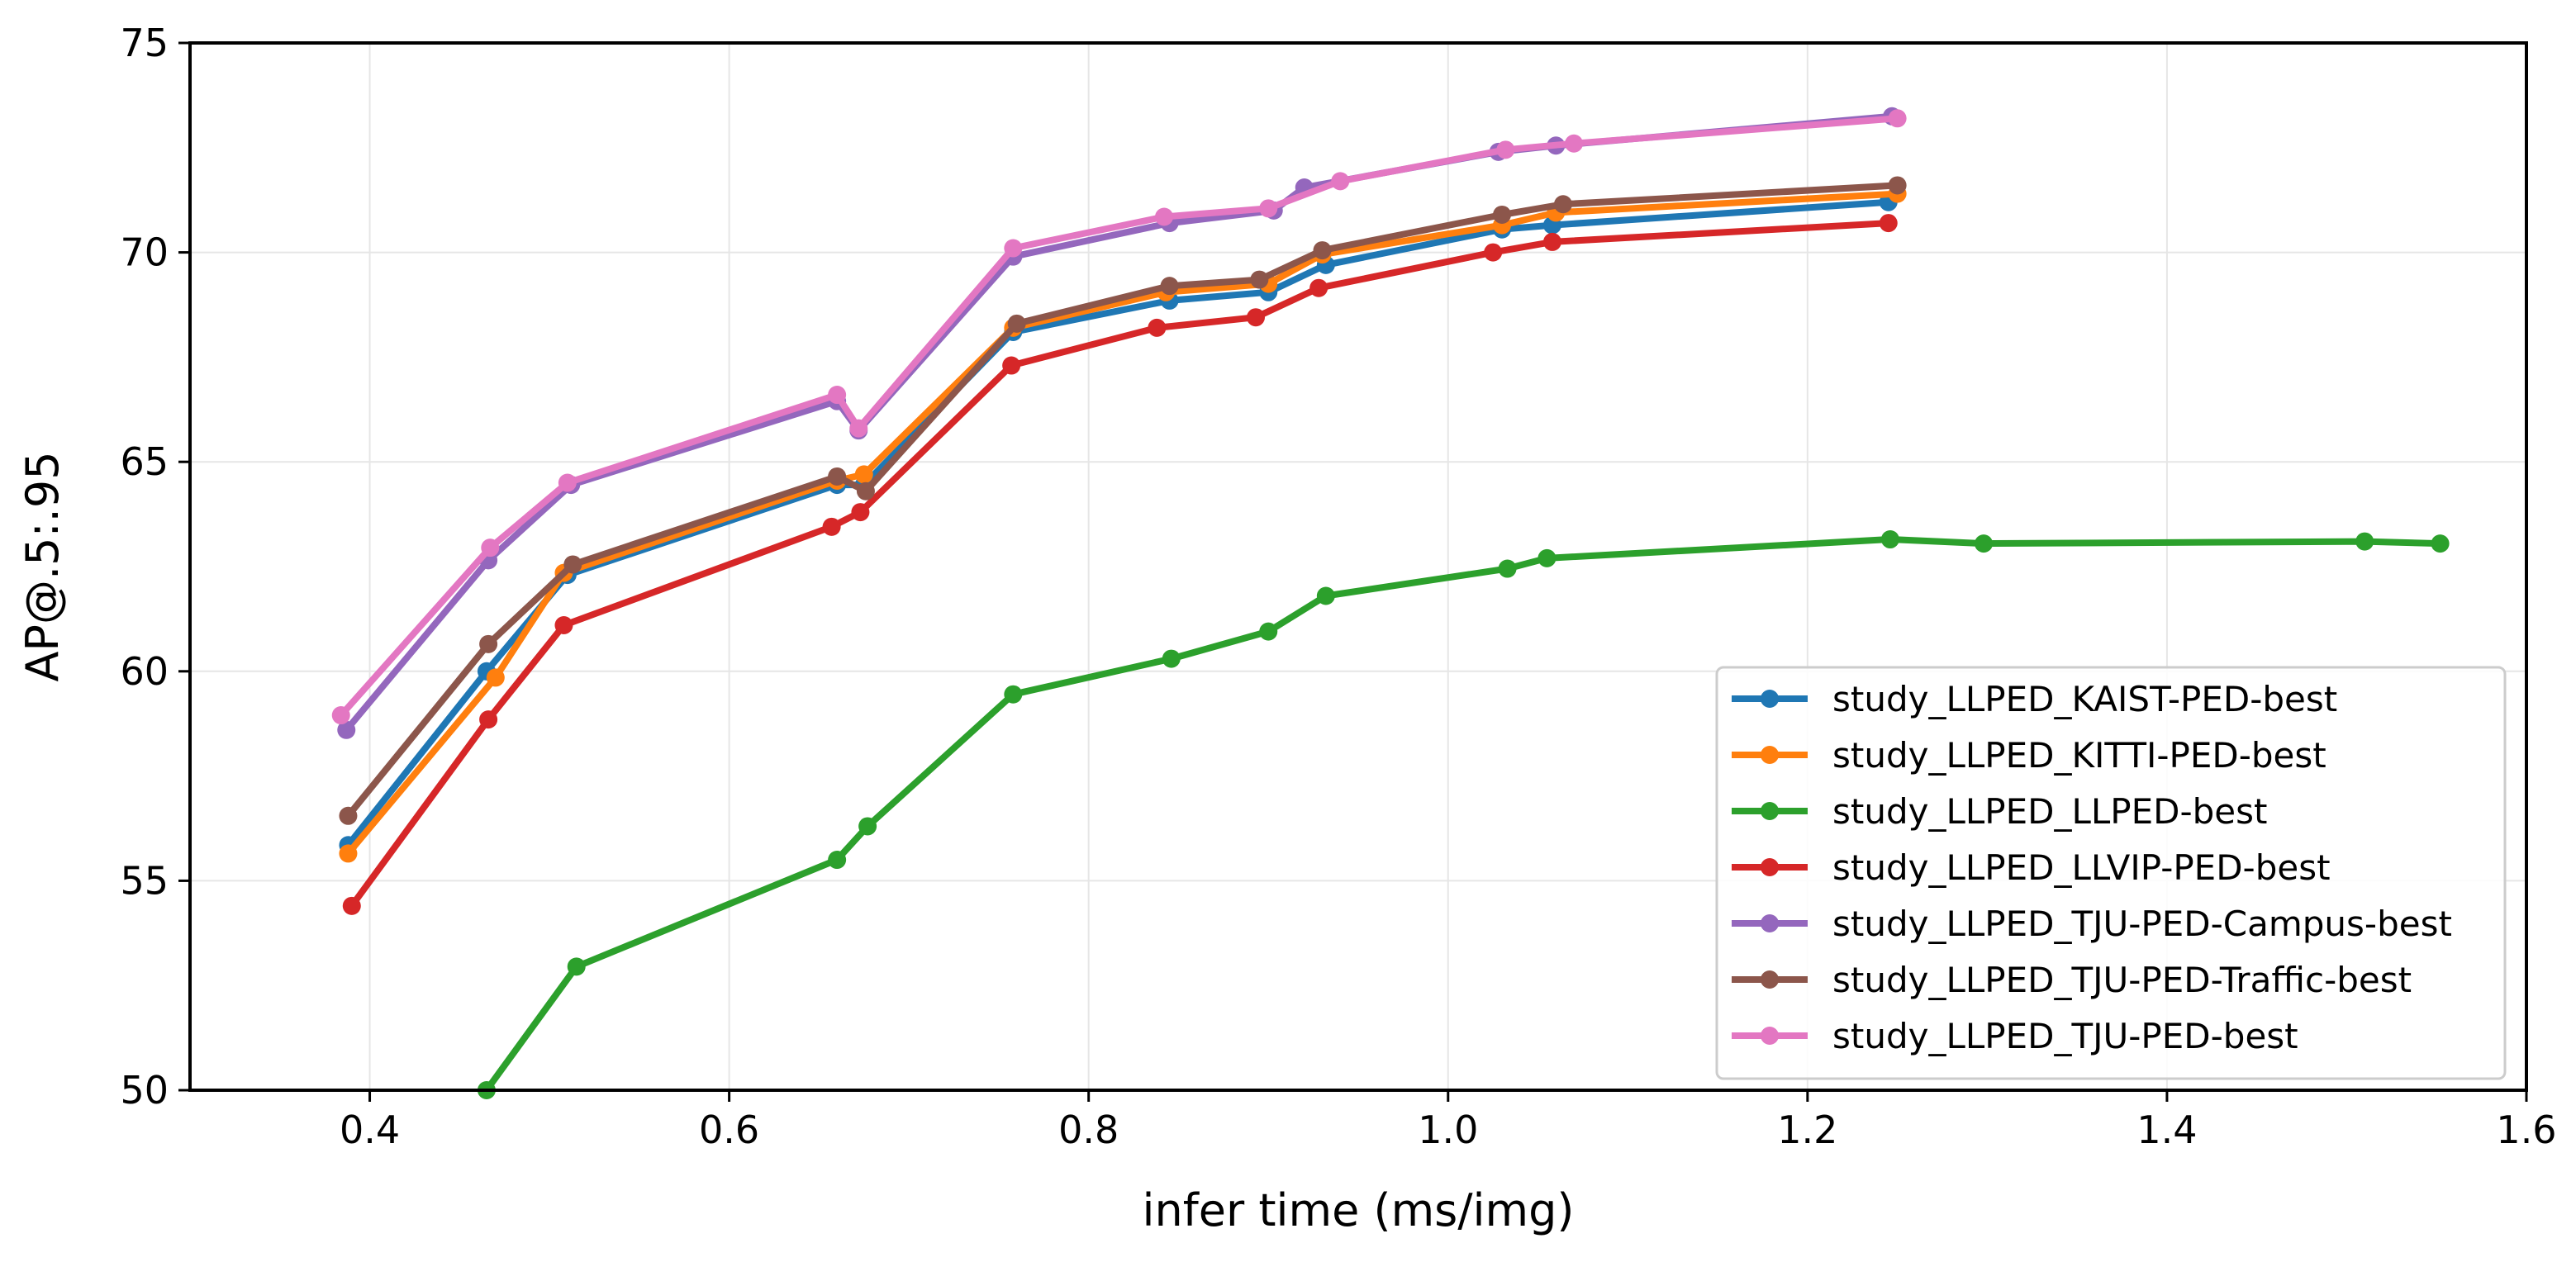 The height and width of the screenshot is (1262, 2576). I want to click on y-tick-label: 70, so click(144, 253).